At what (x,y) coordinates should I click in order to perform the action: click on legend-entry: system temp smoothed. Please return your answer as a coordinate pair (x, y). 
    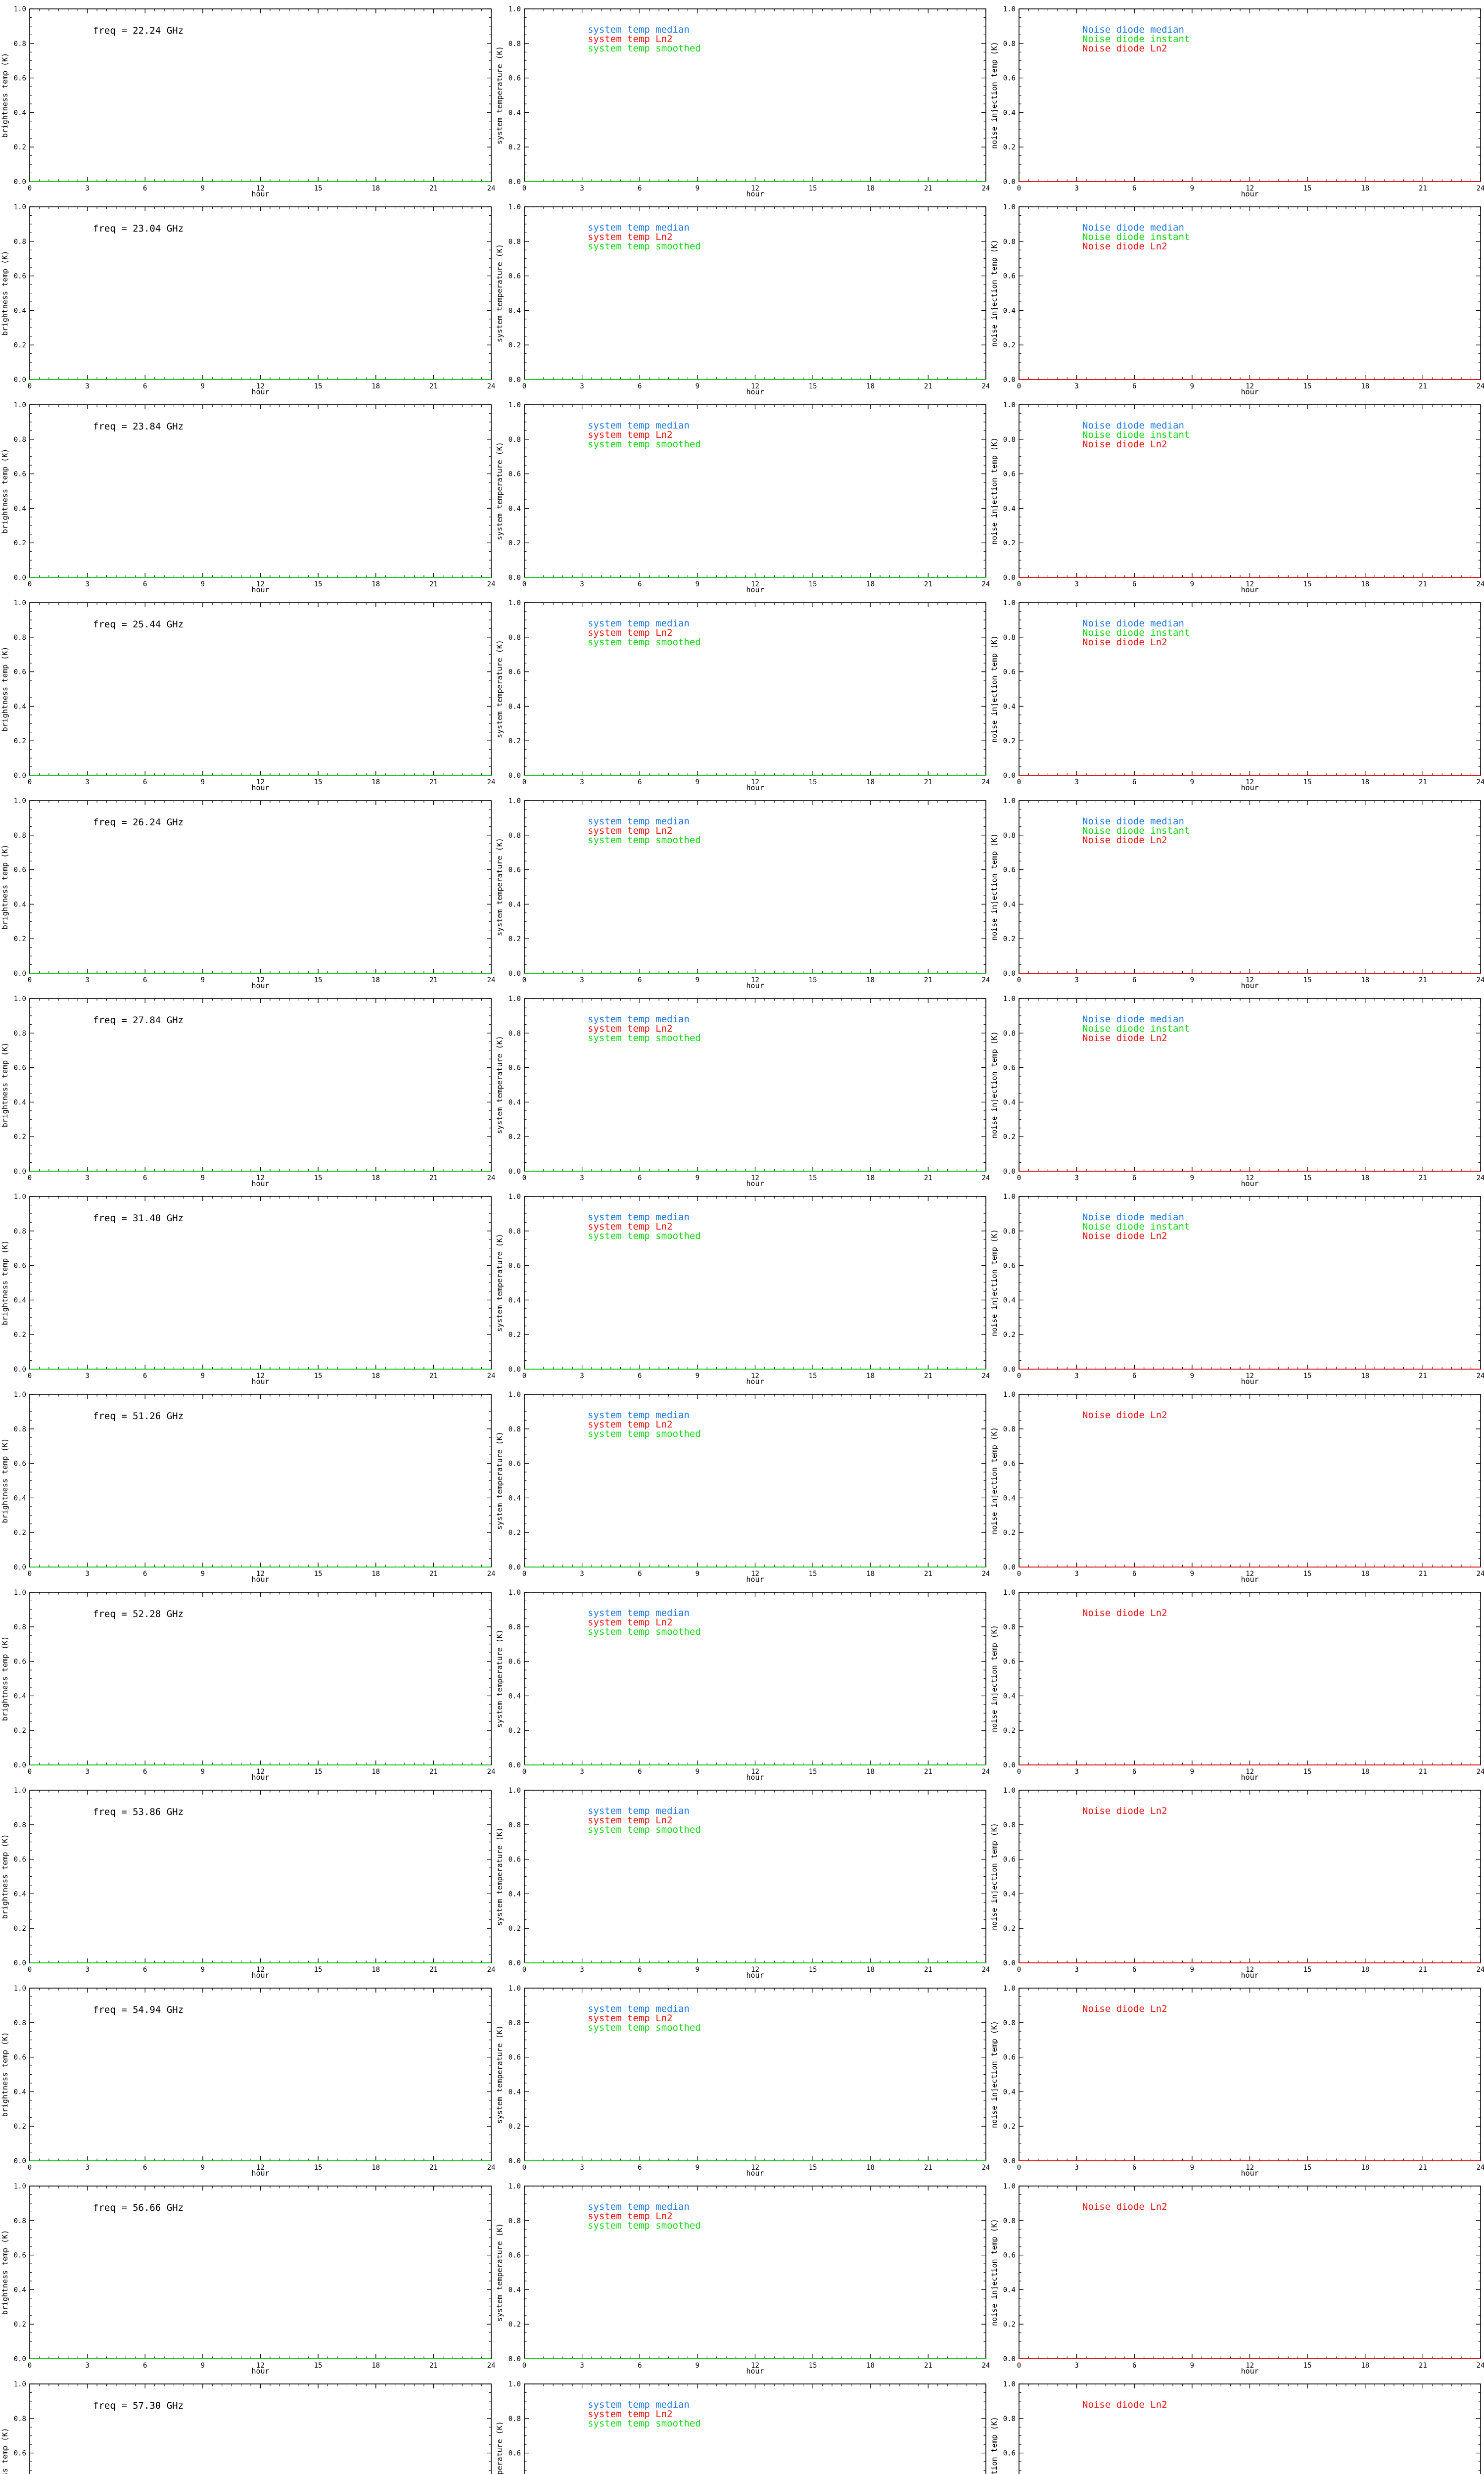
    Looking at the image, I should click on (644, 1236).